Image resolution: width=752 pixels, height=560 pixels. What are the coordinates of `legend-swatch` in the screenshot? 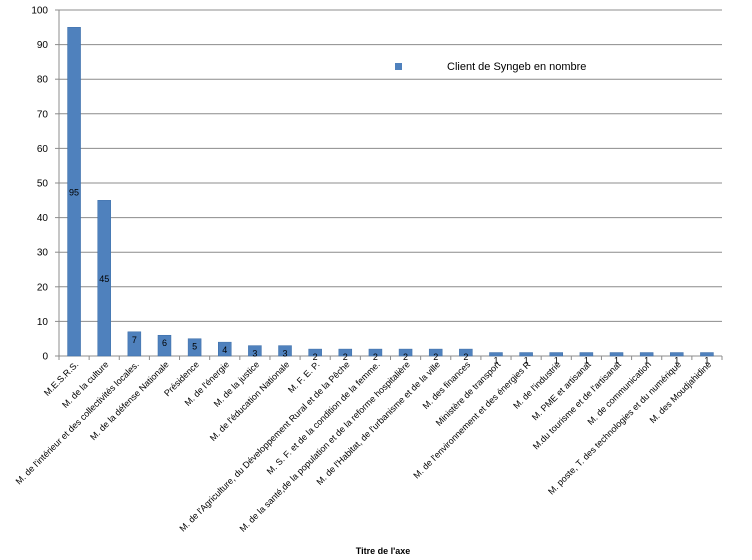 It's located at (398, 66).